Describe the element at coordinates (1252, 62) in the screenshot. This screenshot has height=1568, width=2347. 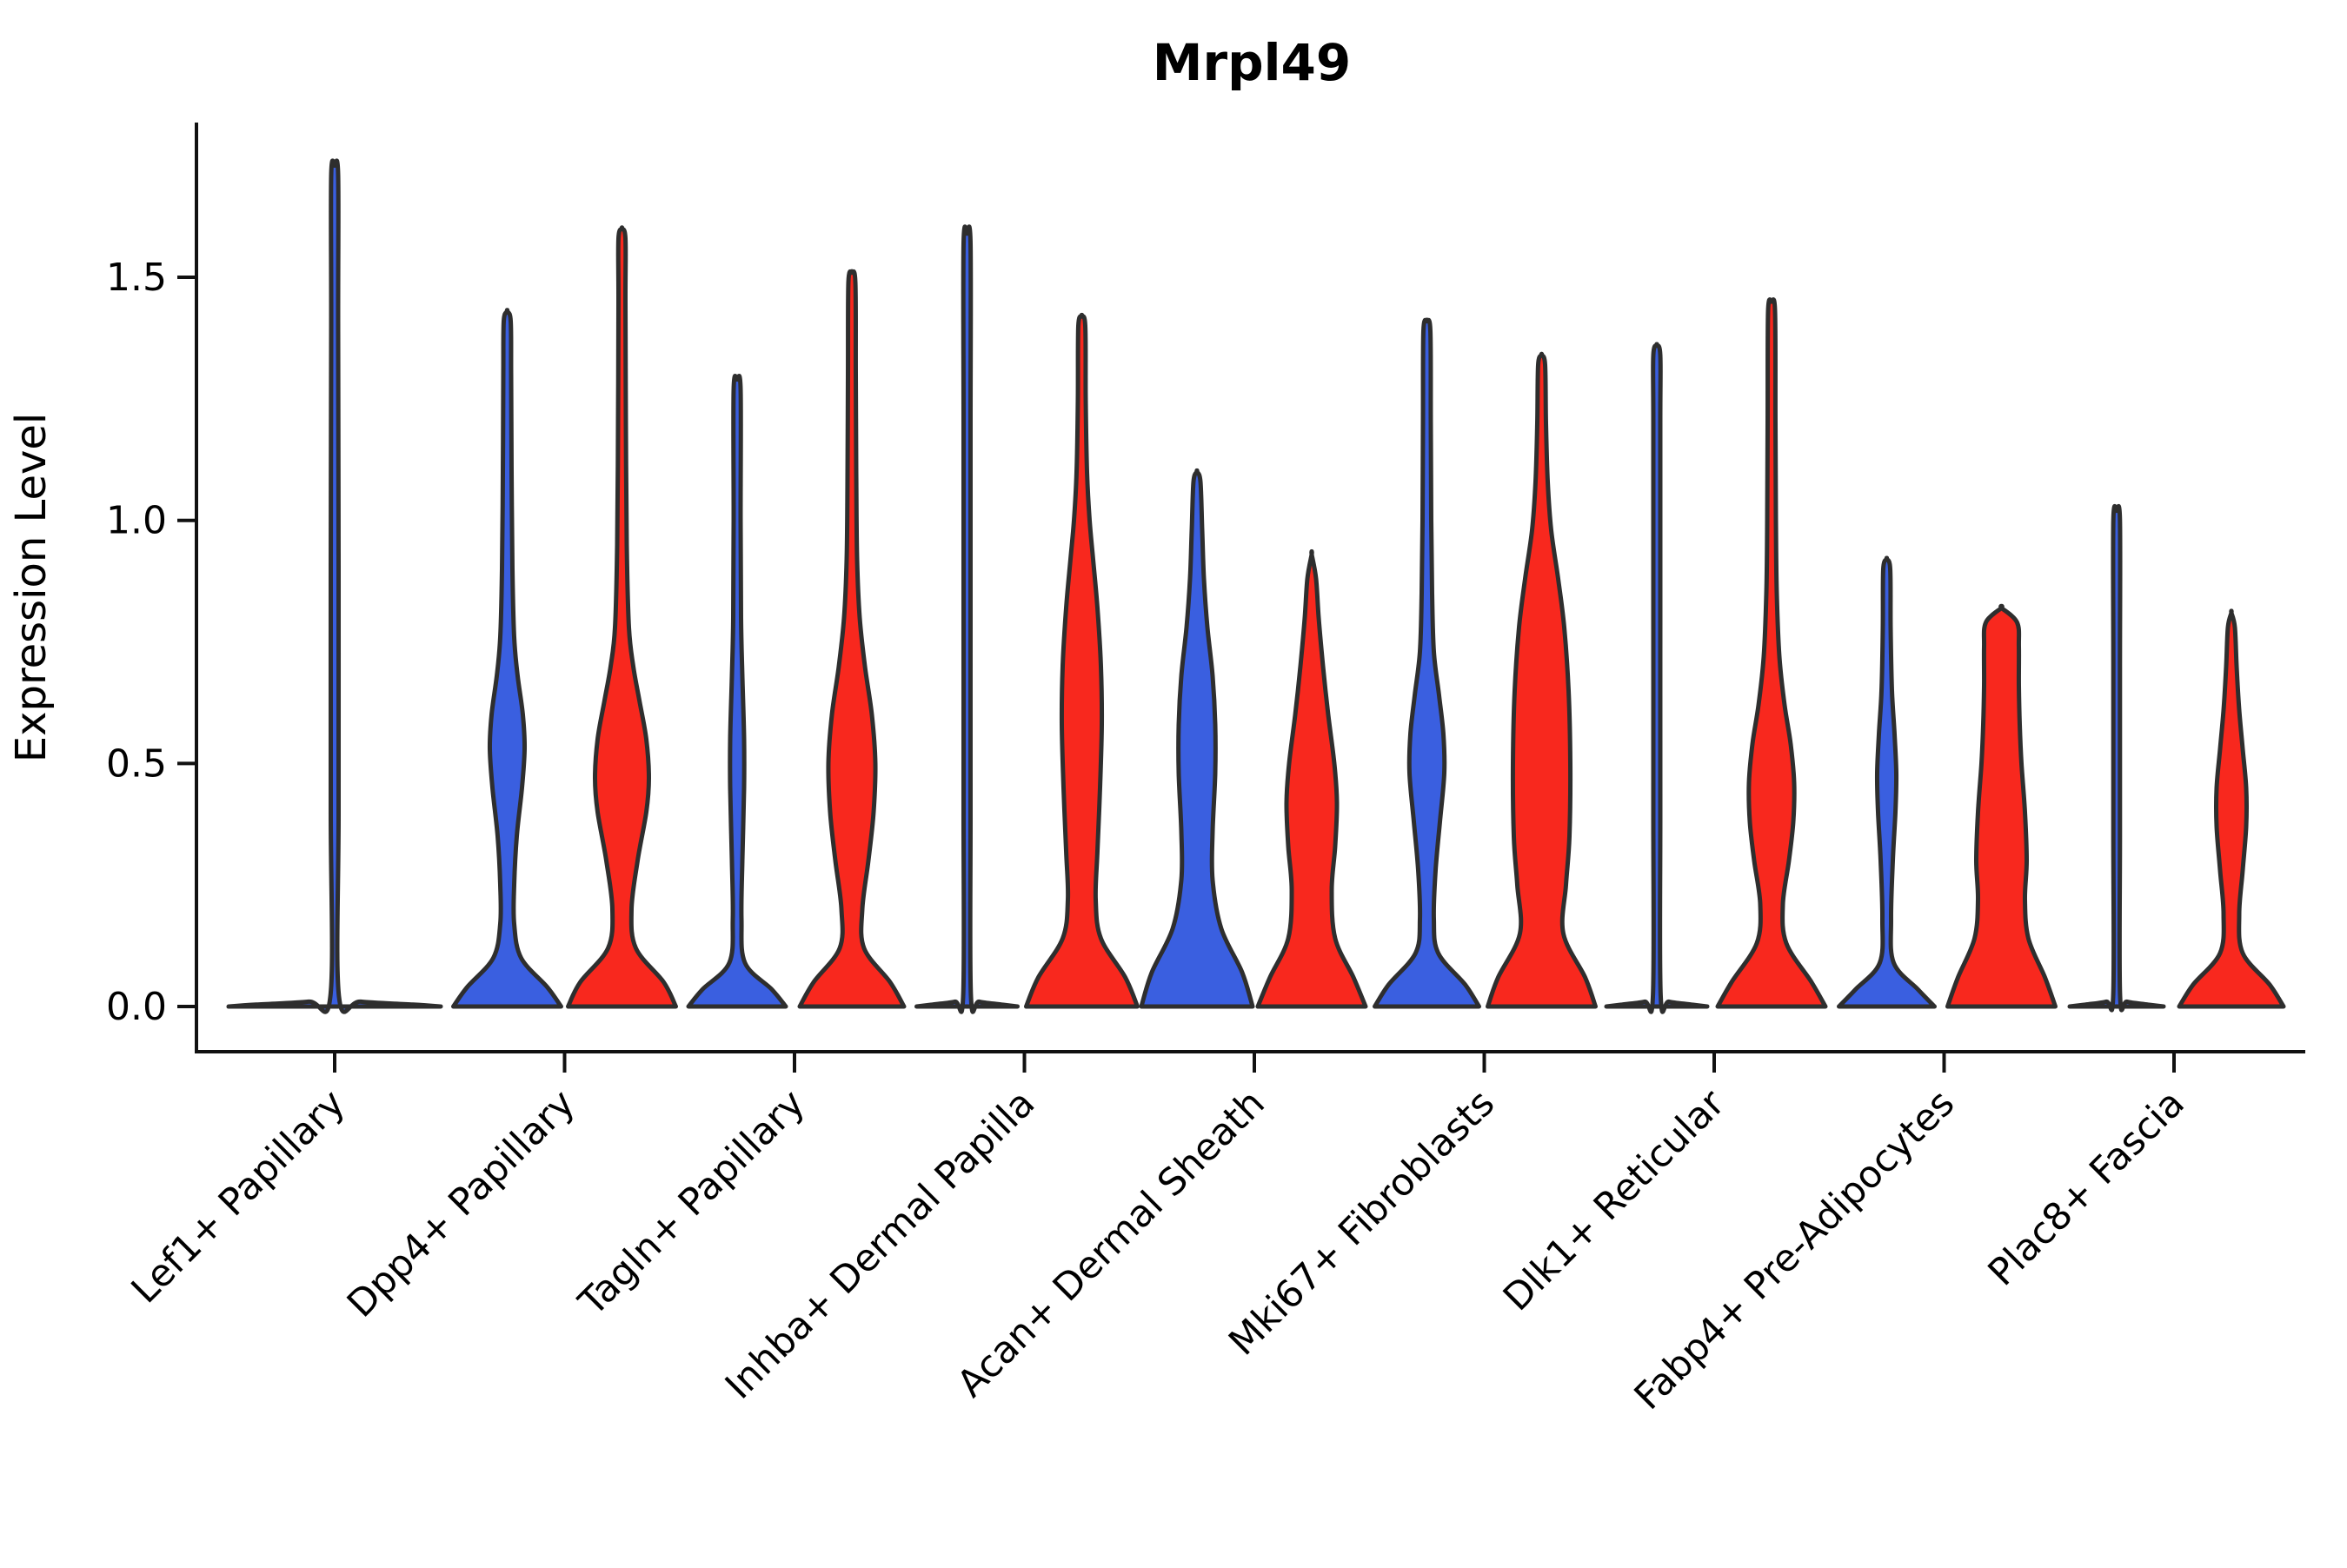
I see `chart-title: Mrpl49` at that location.